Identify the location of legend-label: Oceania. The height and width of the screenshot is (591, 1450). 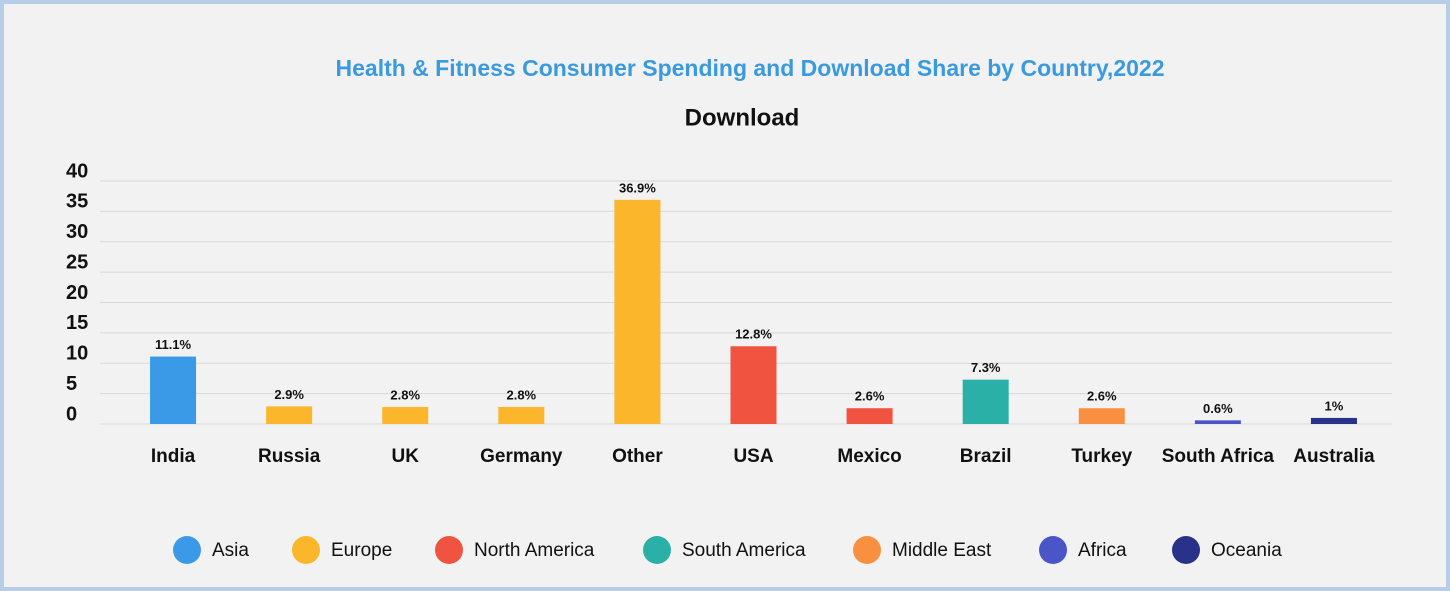
(1246, 550).